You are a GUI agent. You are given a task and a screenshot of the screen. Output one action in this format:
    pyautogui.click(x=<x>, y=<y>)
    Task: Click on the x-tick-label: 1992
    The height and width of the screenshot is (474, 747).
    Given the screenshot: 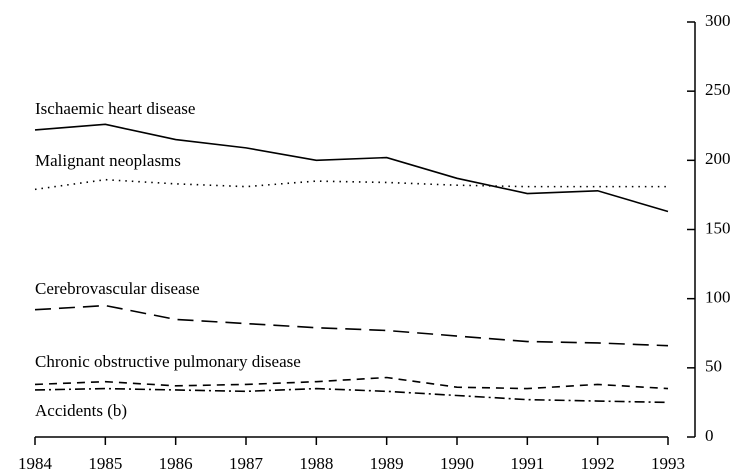 What is the action you would take?
    pyautogui.click(x=598, y=463)
    